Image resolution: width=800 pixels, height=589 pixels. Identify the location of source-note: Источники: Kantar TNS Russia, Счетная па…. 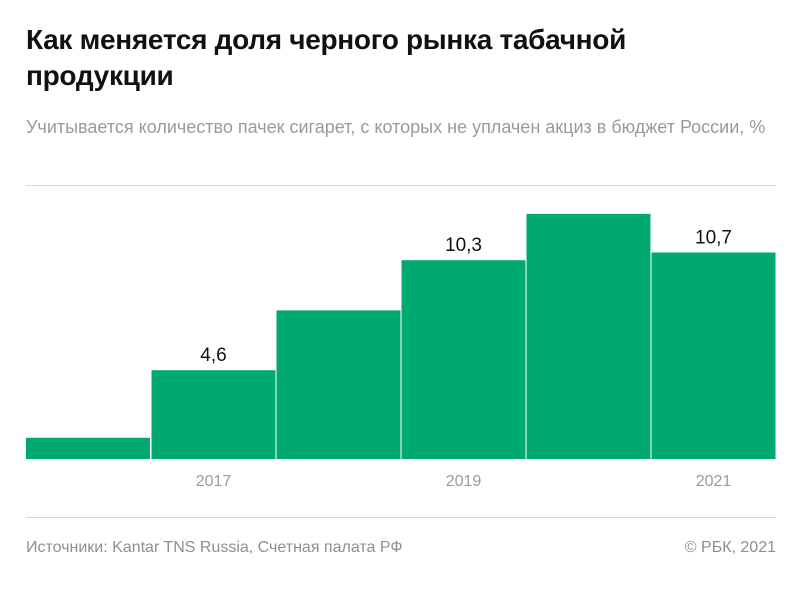
(214, 547).